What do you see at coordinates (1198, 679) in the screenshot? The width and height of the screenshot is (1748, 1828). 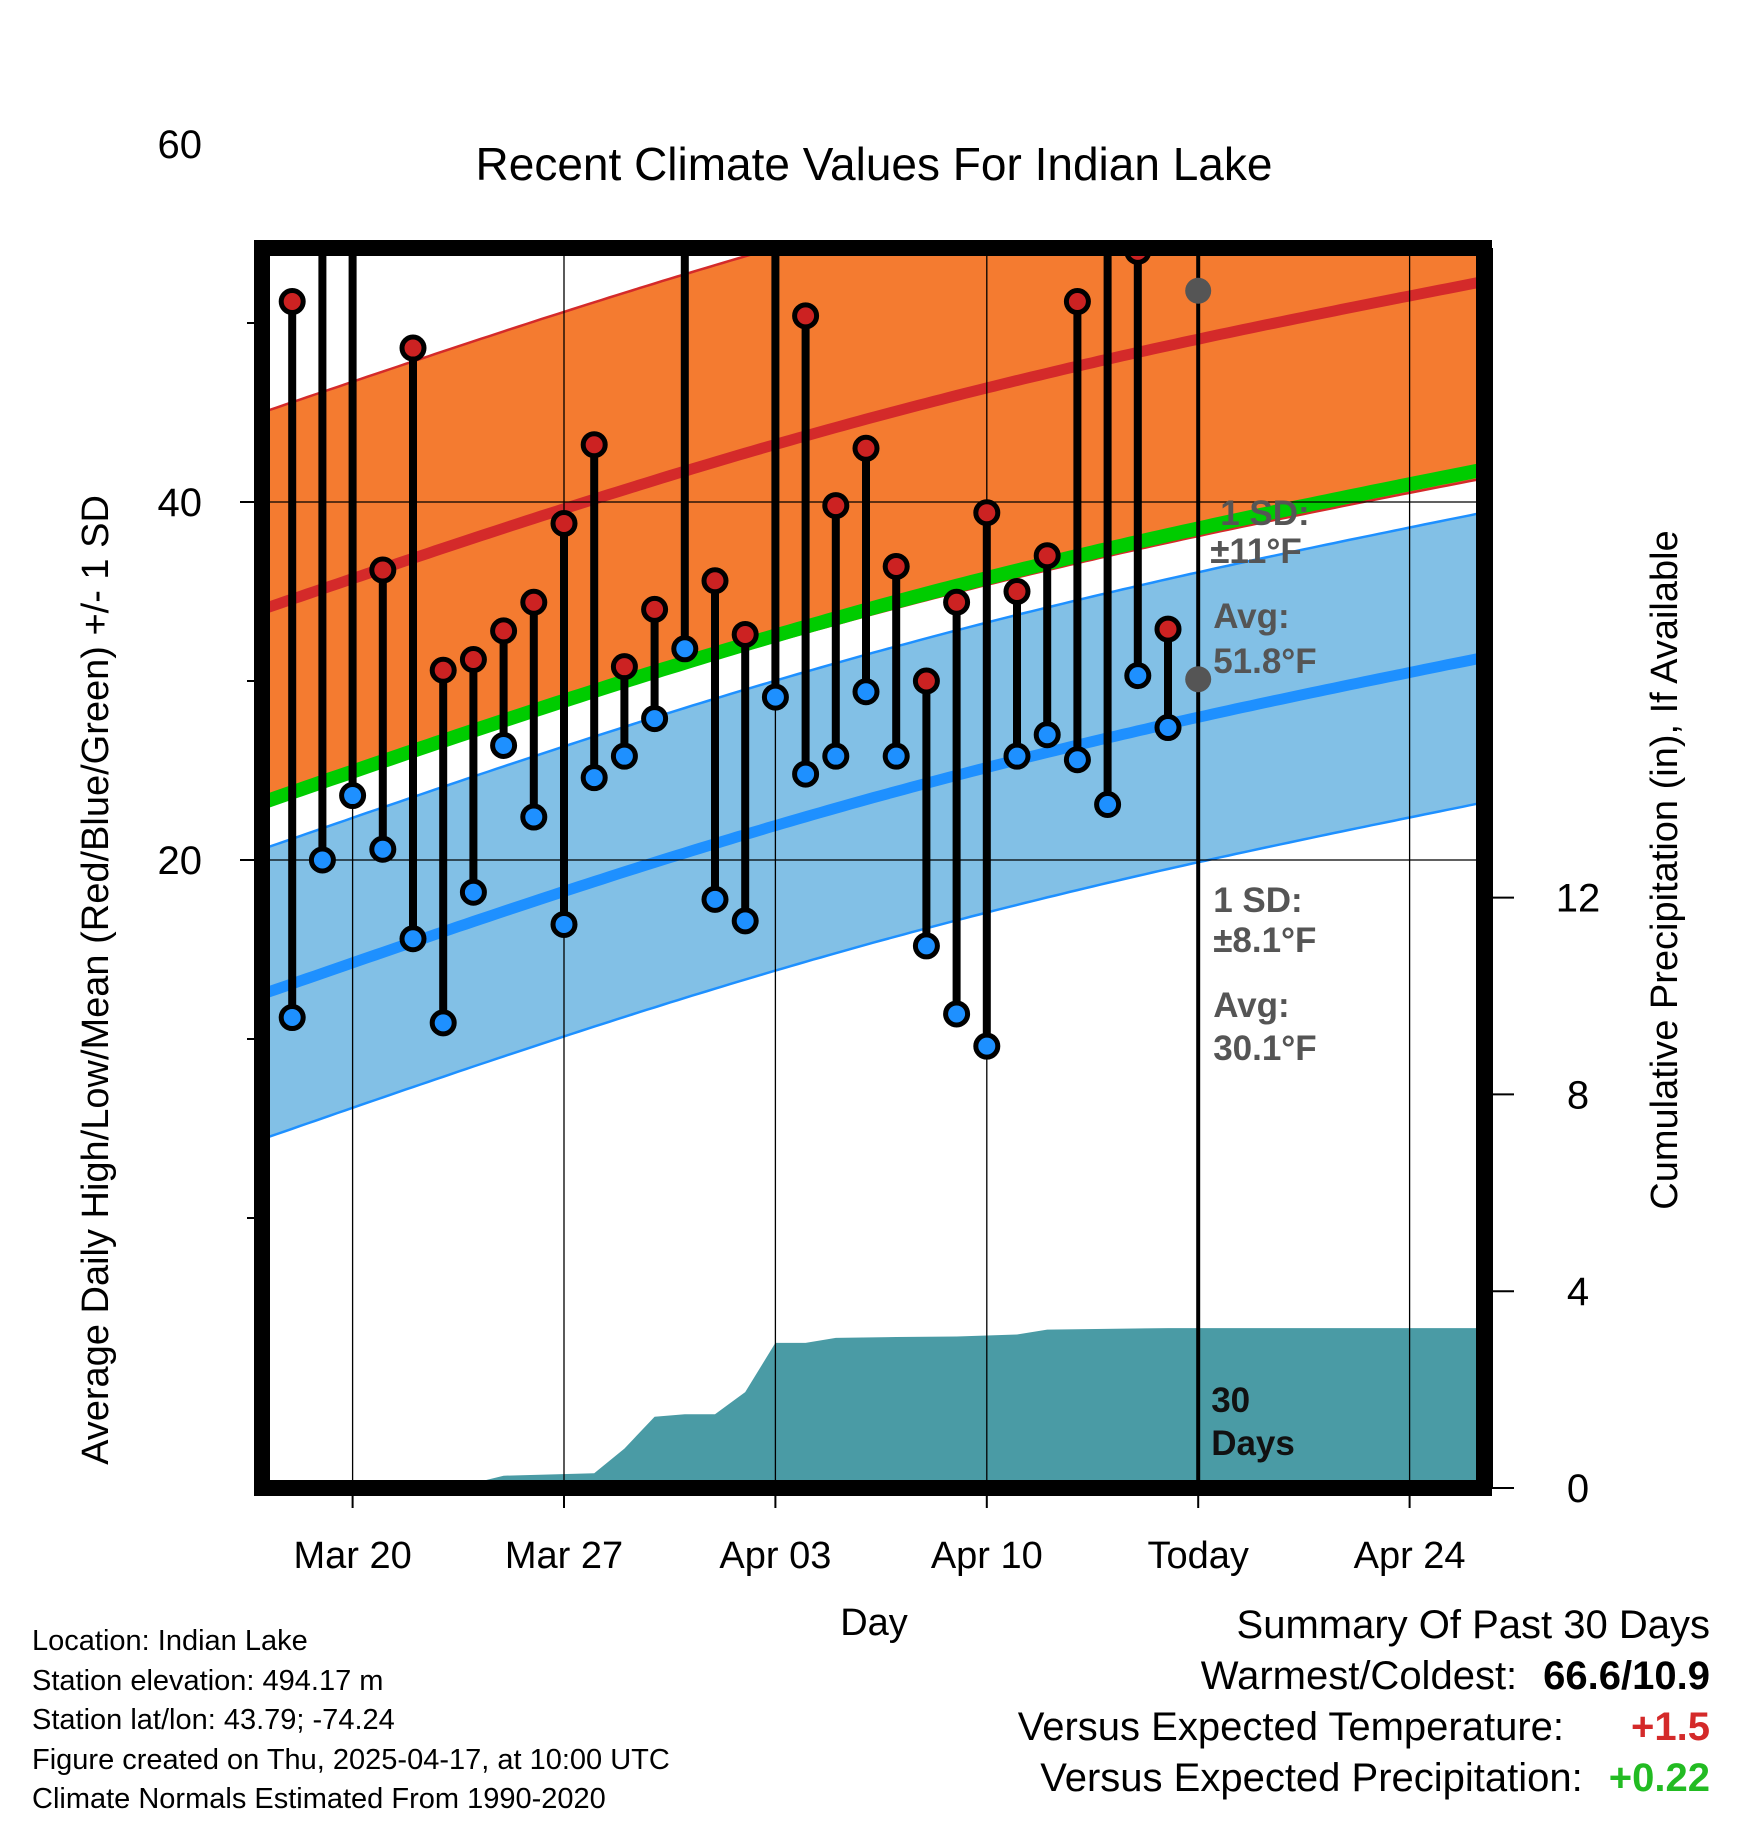 I see `today-low-avg-point` at bounding box center [1198, 679].